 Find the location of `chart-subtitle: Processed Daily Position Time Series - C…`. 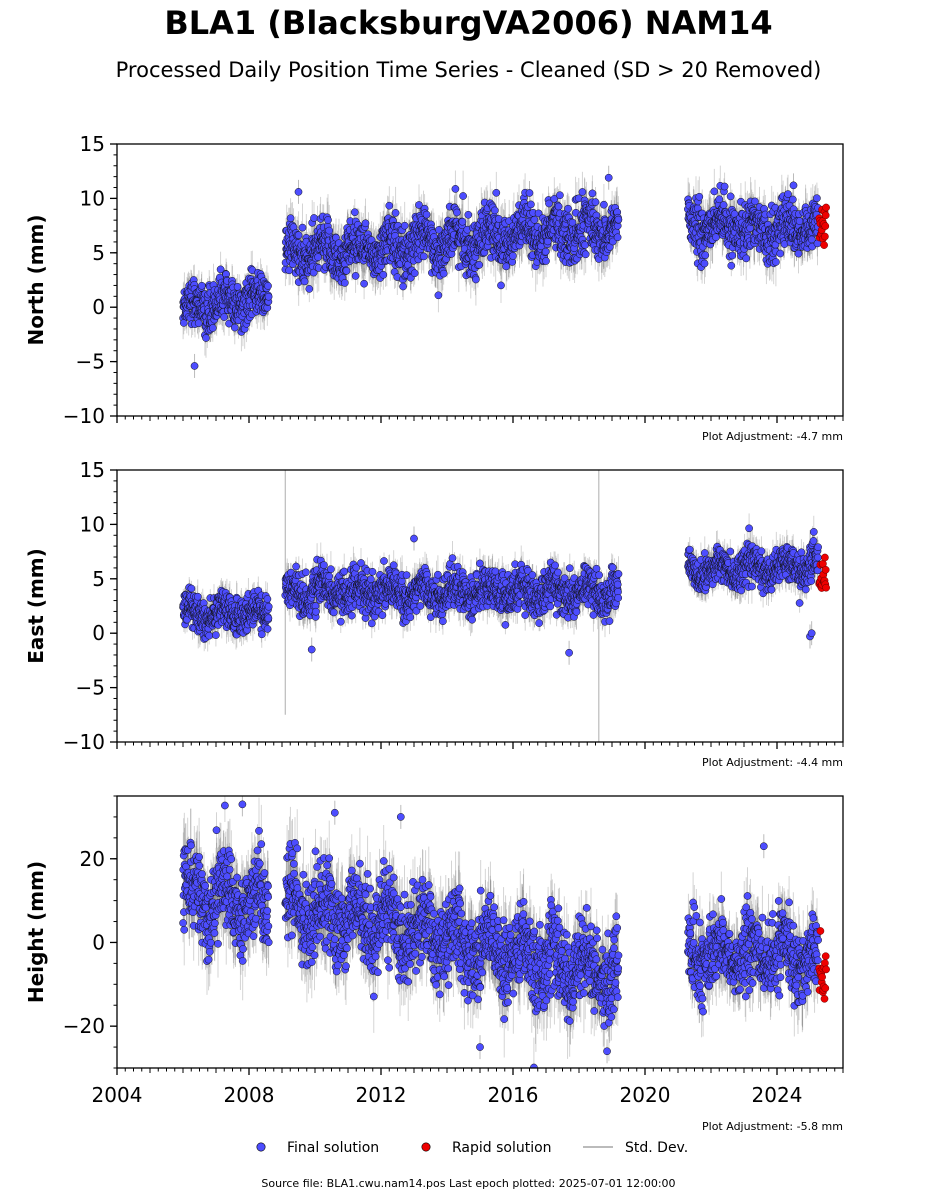

chart-subtitle: Processed Daily Position Time Series - C… is located at coordinates (468, 70).